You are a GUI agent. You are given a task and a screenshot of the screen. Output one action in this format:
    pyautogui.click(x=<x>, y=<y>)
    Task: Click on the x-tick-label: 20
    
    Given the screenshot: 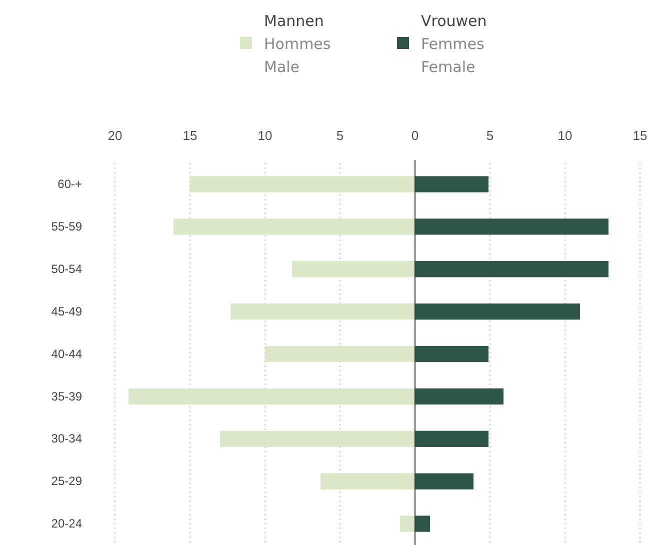 What is the action you would take?
    pyautogui.click(x=115, y=135)
    